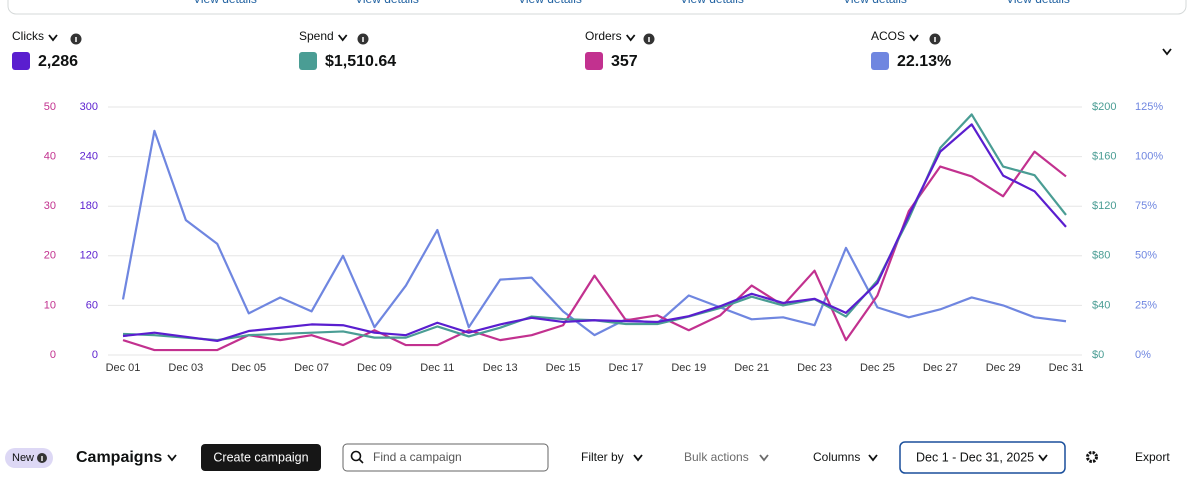  Describe the element at coordinates (23, 458) in the screenshot. I see `badge-text: New` at that location.